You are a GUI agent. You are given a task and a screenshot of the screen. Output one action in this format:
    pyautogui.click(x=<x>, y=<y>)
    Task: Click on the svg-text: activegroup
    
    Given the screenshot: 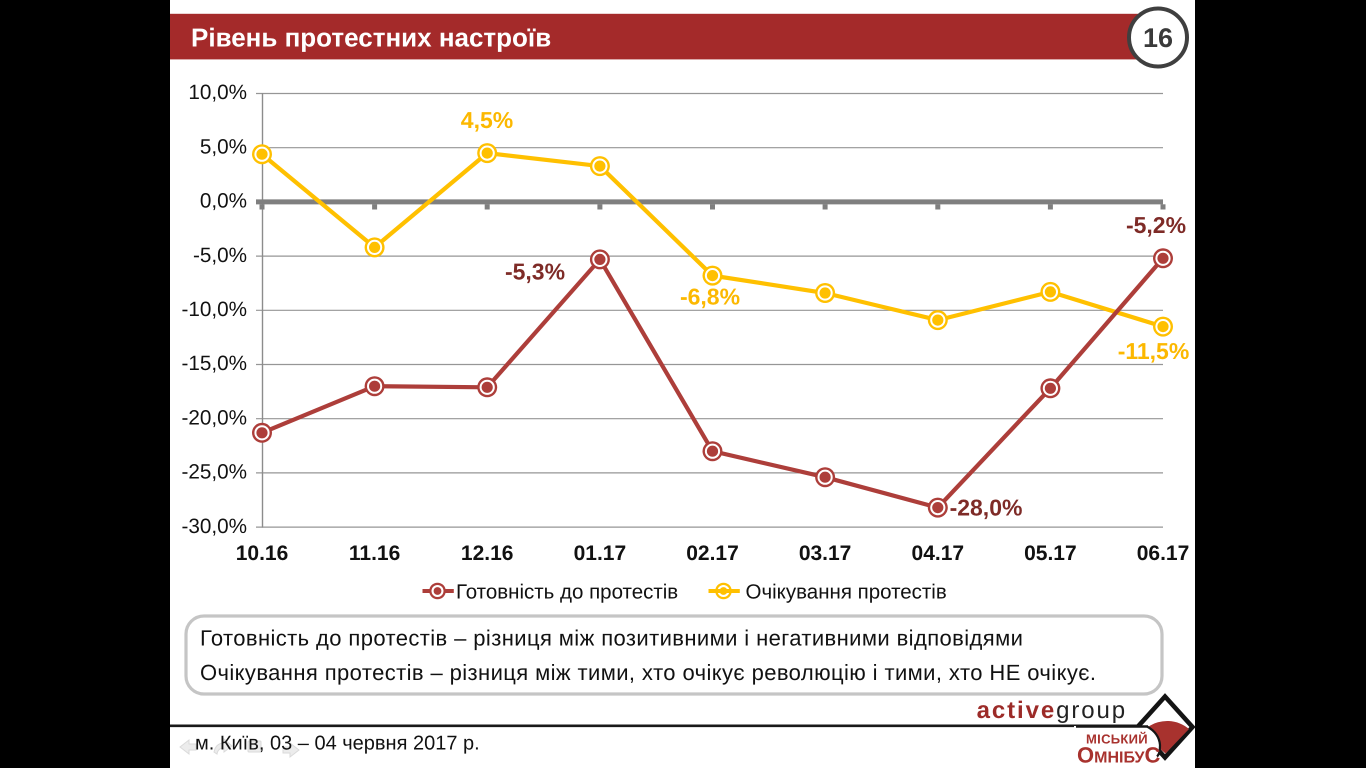 What is the action you would take?
    pyautogui.click(x=1052, y=710)
    